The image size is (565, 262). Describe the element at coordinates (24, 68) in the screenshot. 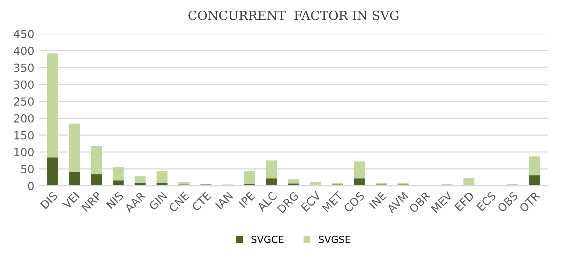

I see `y-tick-label: 350` at that location.